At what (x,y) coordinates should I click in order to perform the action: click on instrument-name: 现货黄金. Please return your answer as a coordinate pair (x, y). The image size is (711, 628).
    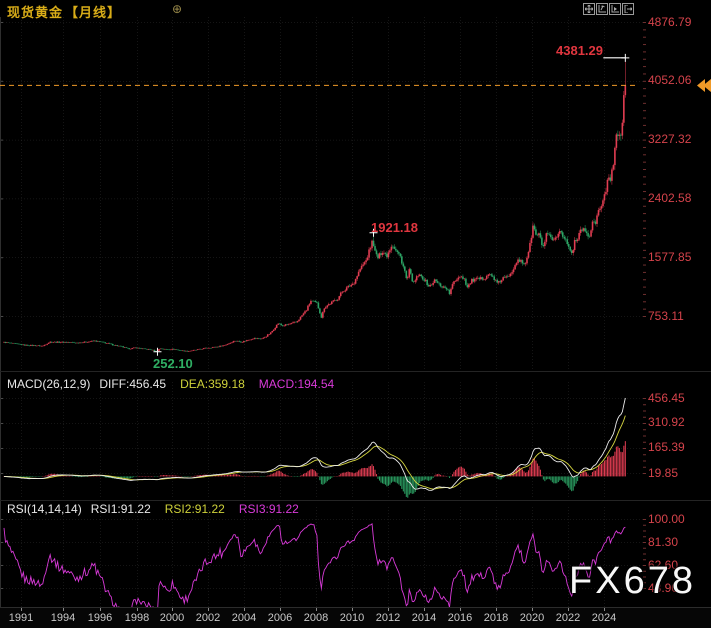
    Looking at the image, I should click on (35, 12).